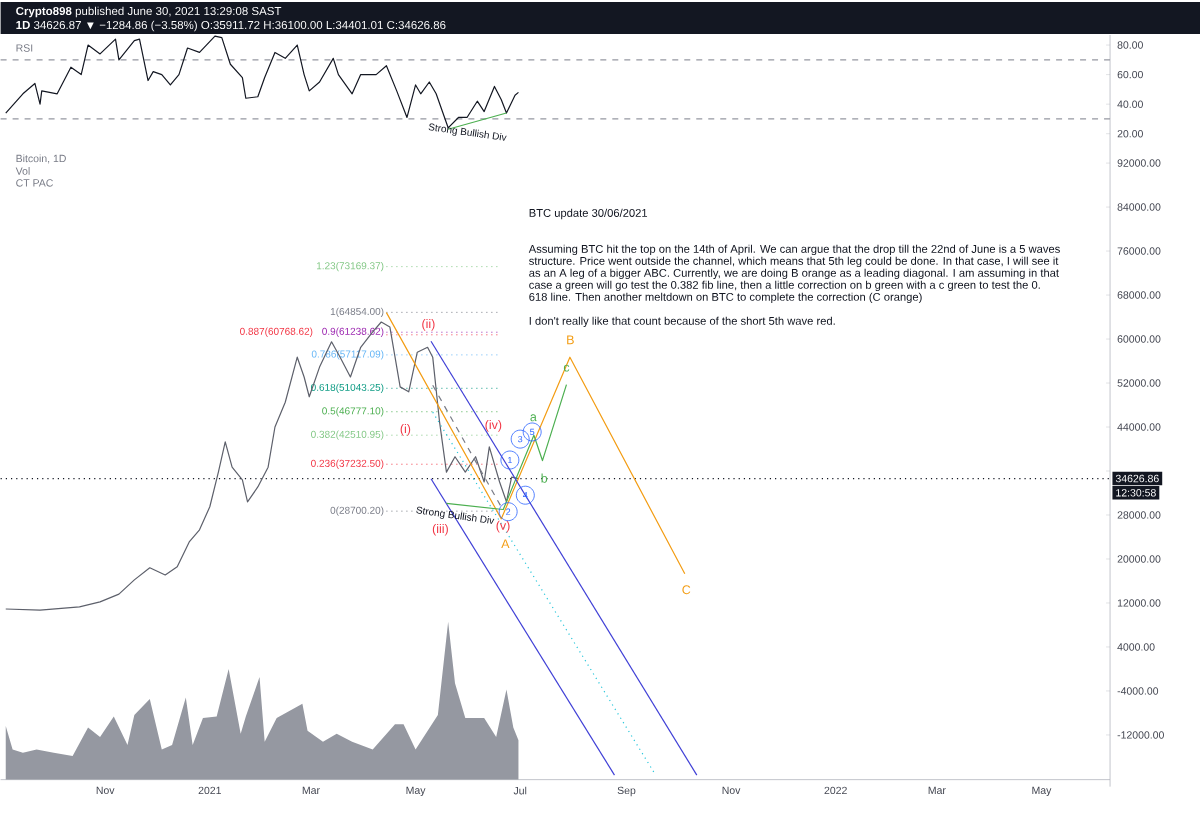 The width and height of the screenshot is (1200, 827). What do you see at coordinates (1130, 134) in the screenshot?
I see `y-tick-label: 20.00` at bounding box center [1130, 134].